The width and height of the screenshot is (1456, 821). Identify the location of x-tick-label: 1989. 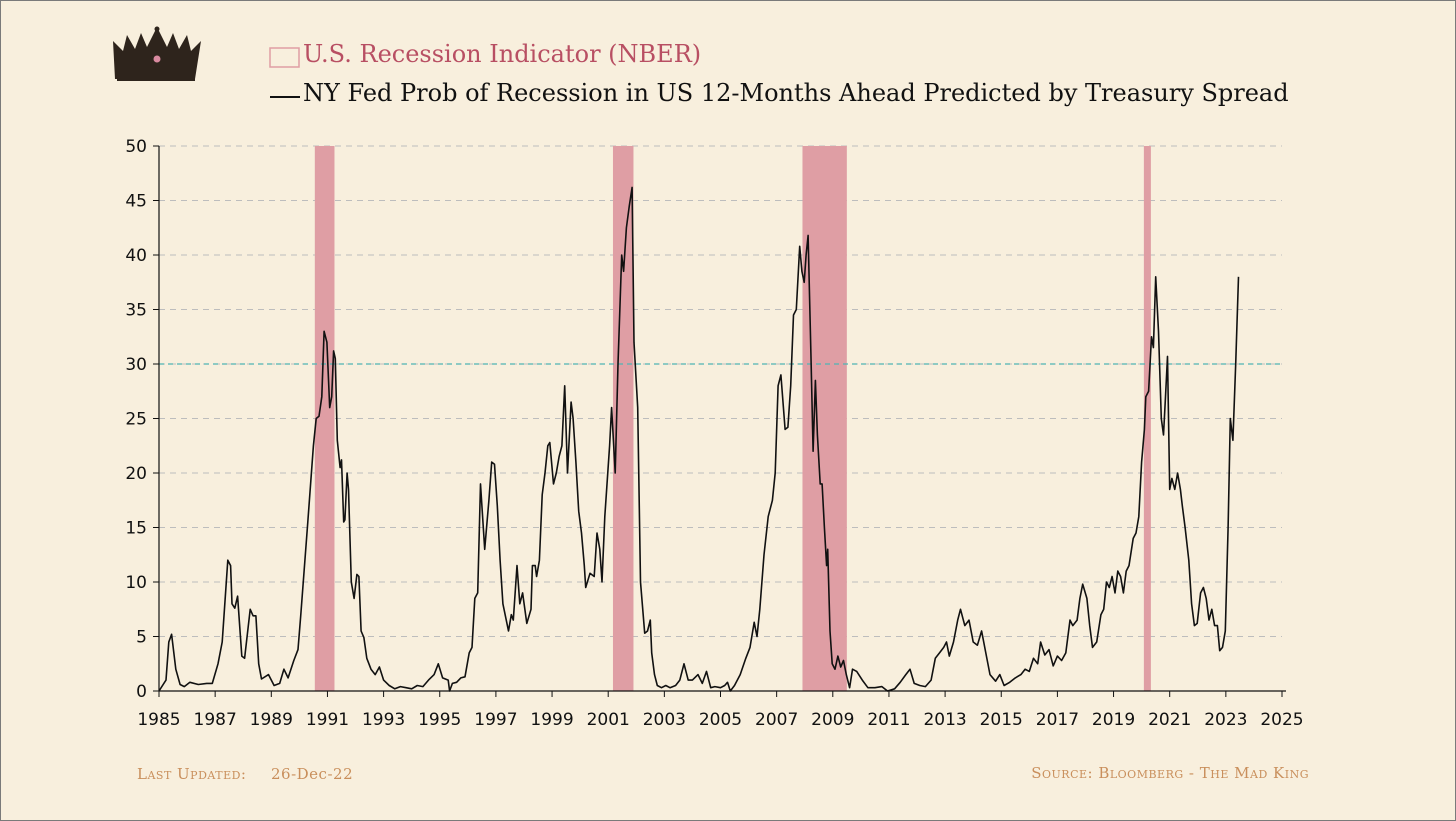
(271, 720).